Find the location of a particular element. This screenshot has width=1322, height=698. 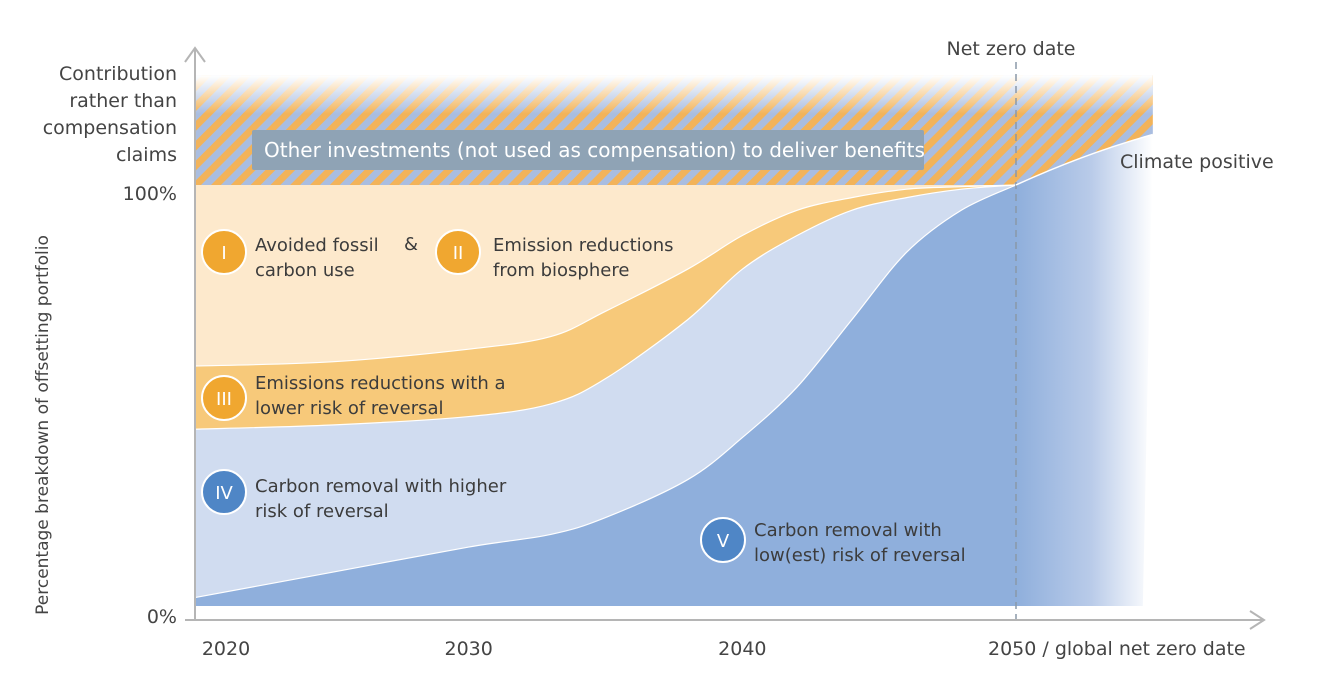

category-label-IV: risk of reversal is located at coordinates (322, 511).